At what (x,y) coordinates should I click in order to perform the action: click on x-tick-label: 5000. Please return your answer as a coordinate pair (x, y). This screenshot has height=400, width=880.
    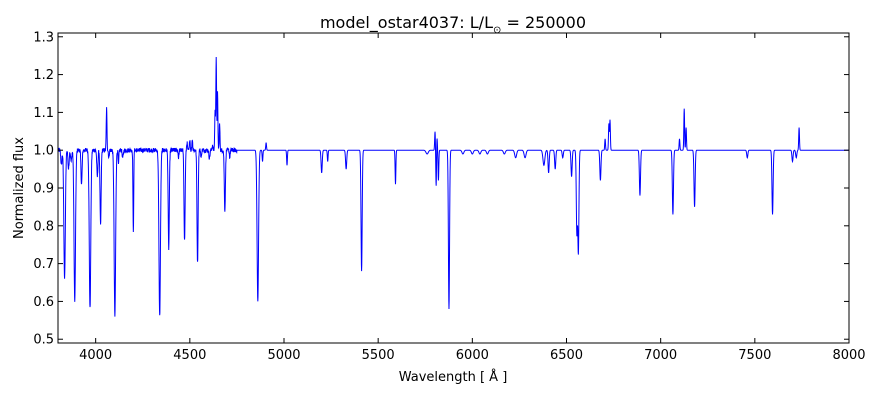
    Looking at the image, I should click on (283, 355).